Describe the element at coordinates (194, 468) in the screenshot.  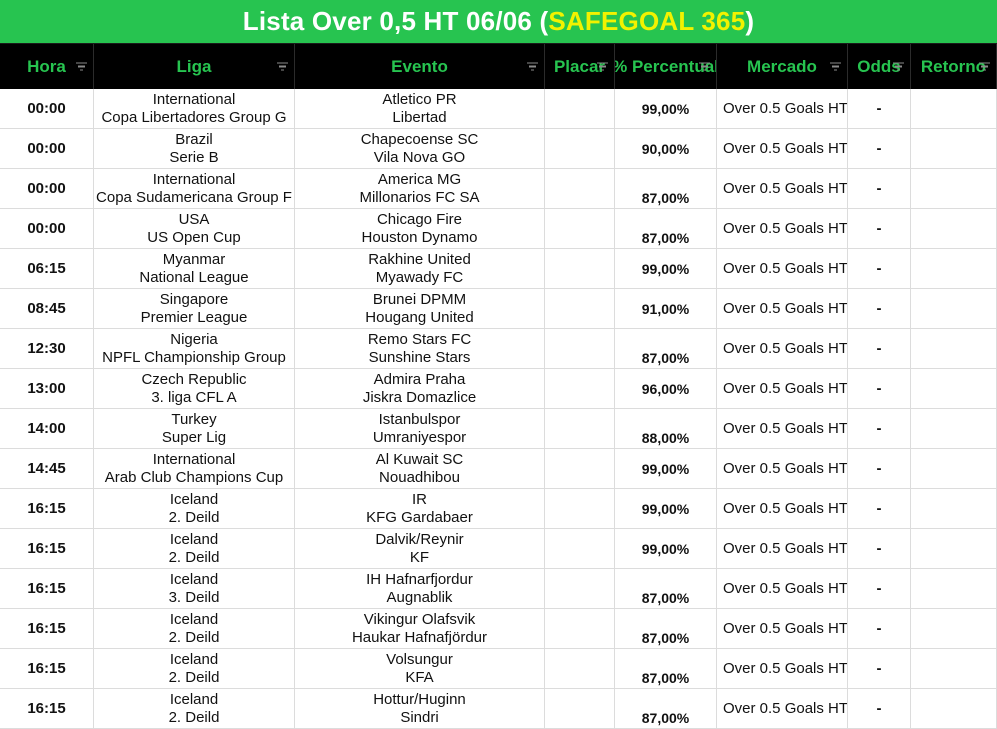
I see `cell-liga: International Arab Club Champions Cup` at that location.